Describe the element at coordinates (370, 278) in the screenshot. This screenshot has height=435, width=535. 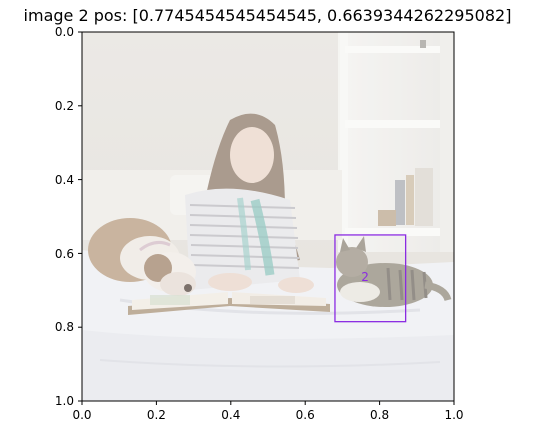
I see `bounding-box` at that location.